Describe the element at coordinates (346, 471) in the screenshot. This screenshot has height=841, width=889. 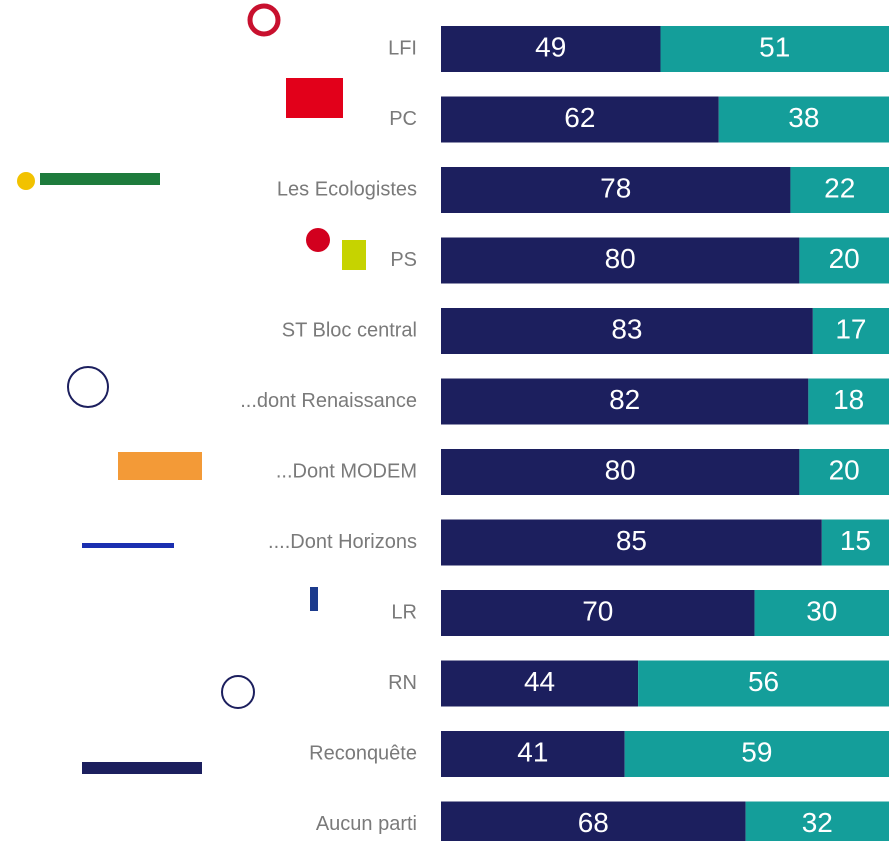
I see `category-label: ...Dont MODEM` at that location.